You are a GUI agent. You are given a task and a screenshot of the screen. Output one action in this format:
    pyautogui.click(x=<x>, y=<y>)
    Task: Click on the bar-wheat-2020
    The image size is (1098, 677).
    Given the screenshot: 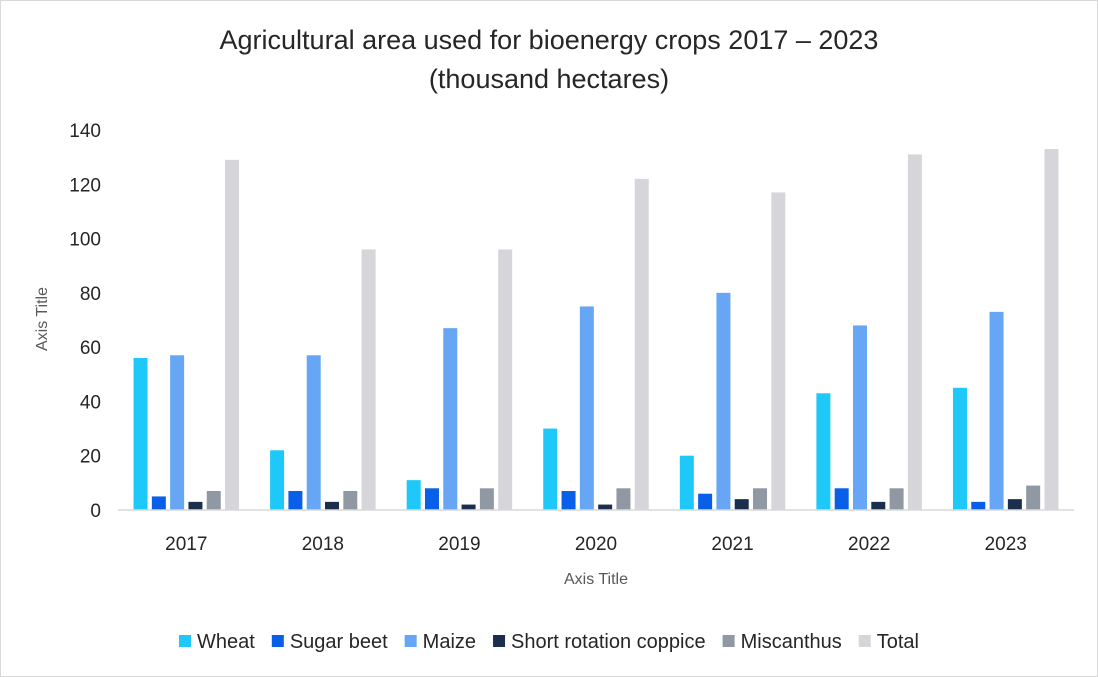 What is the action you would take?
    pyautogui.click(x=550, y=469)
    